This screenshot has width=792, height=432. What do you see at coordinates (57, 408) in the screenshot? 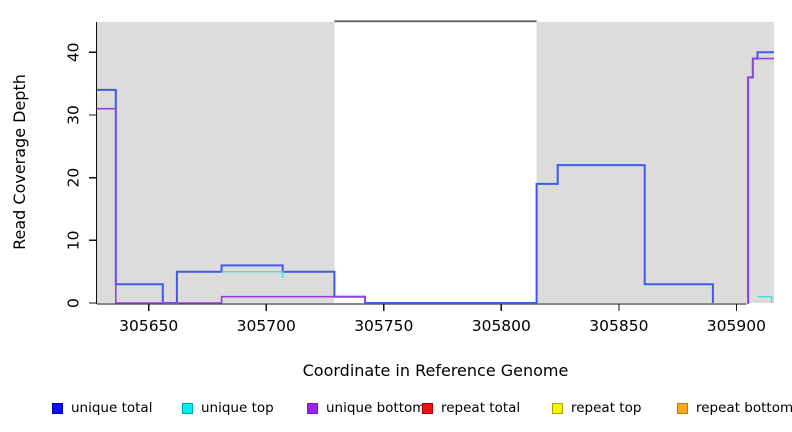
I see `legend-swatch-unique-total` at bounding box center [57, 408].